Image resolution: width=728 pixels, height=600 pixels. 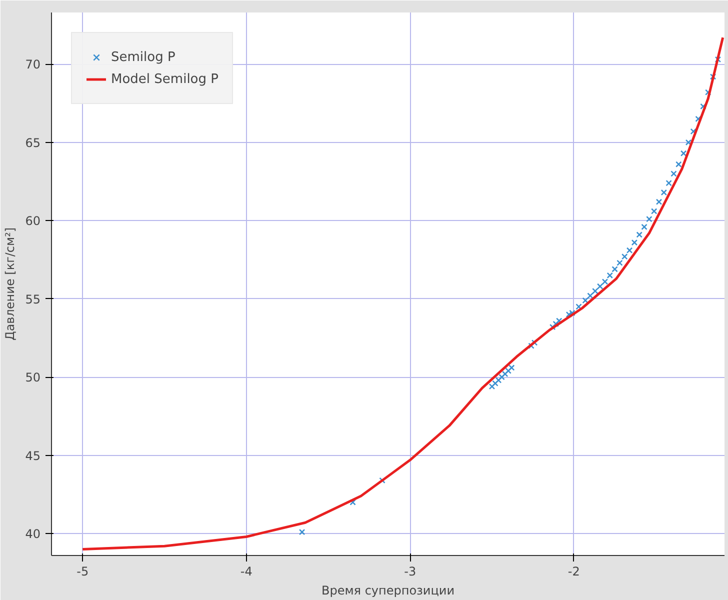 What do you see at coordinates (143, 57) in the screenshot?
I see `legend-label: Semilog P` at bounding box center [143, 57].